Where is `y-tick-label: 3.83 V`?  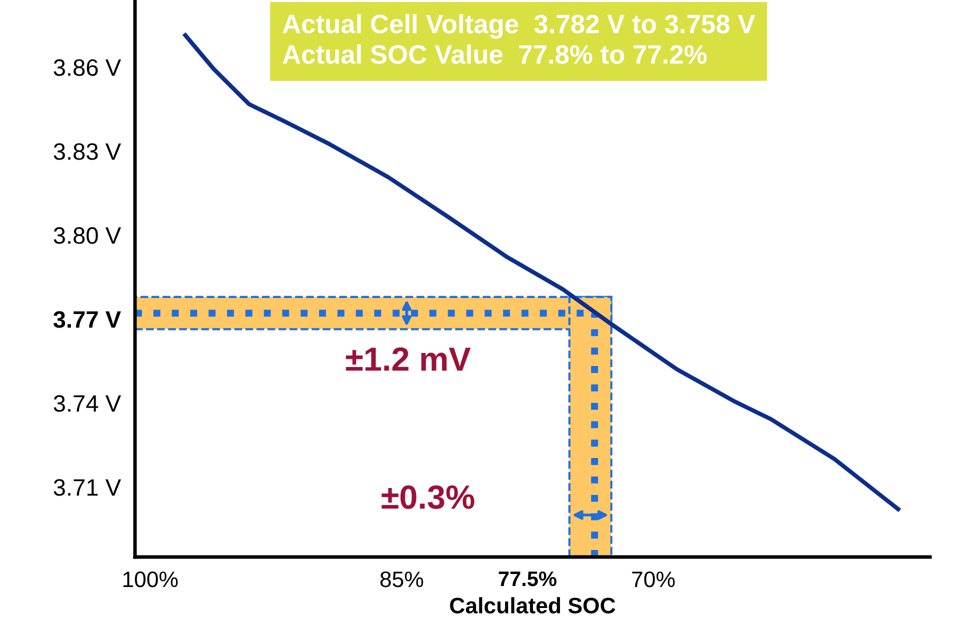 y-tick-label: 3.83 V is located at coordinates (88, 151).